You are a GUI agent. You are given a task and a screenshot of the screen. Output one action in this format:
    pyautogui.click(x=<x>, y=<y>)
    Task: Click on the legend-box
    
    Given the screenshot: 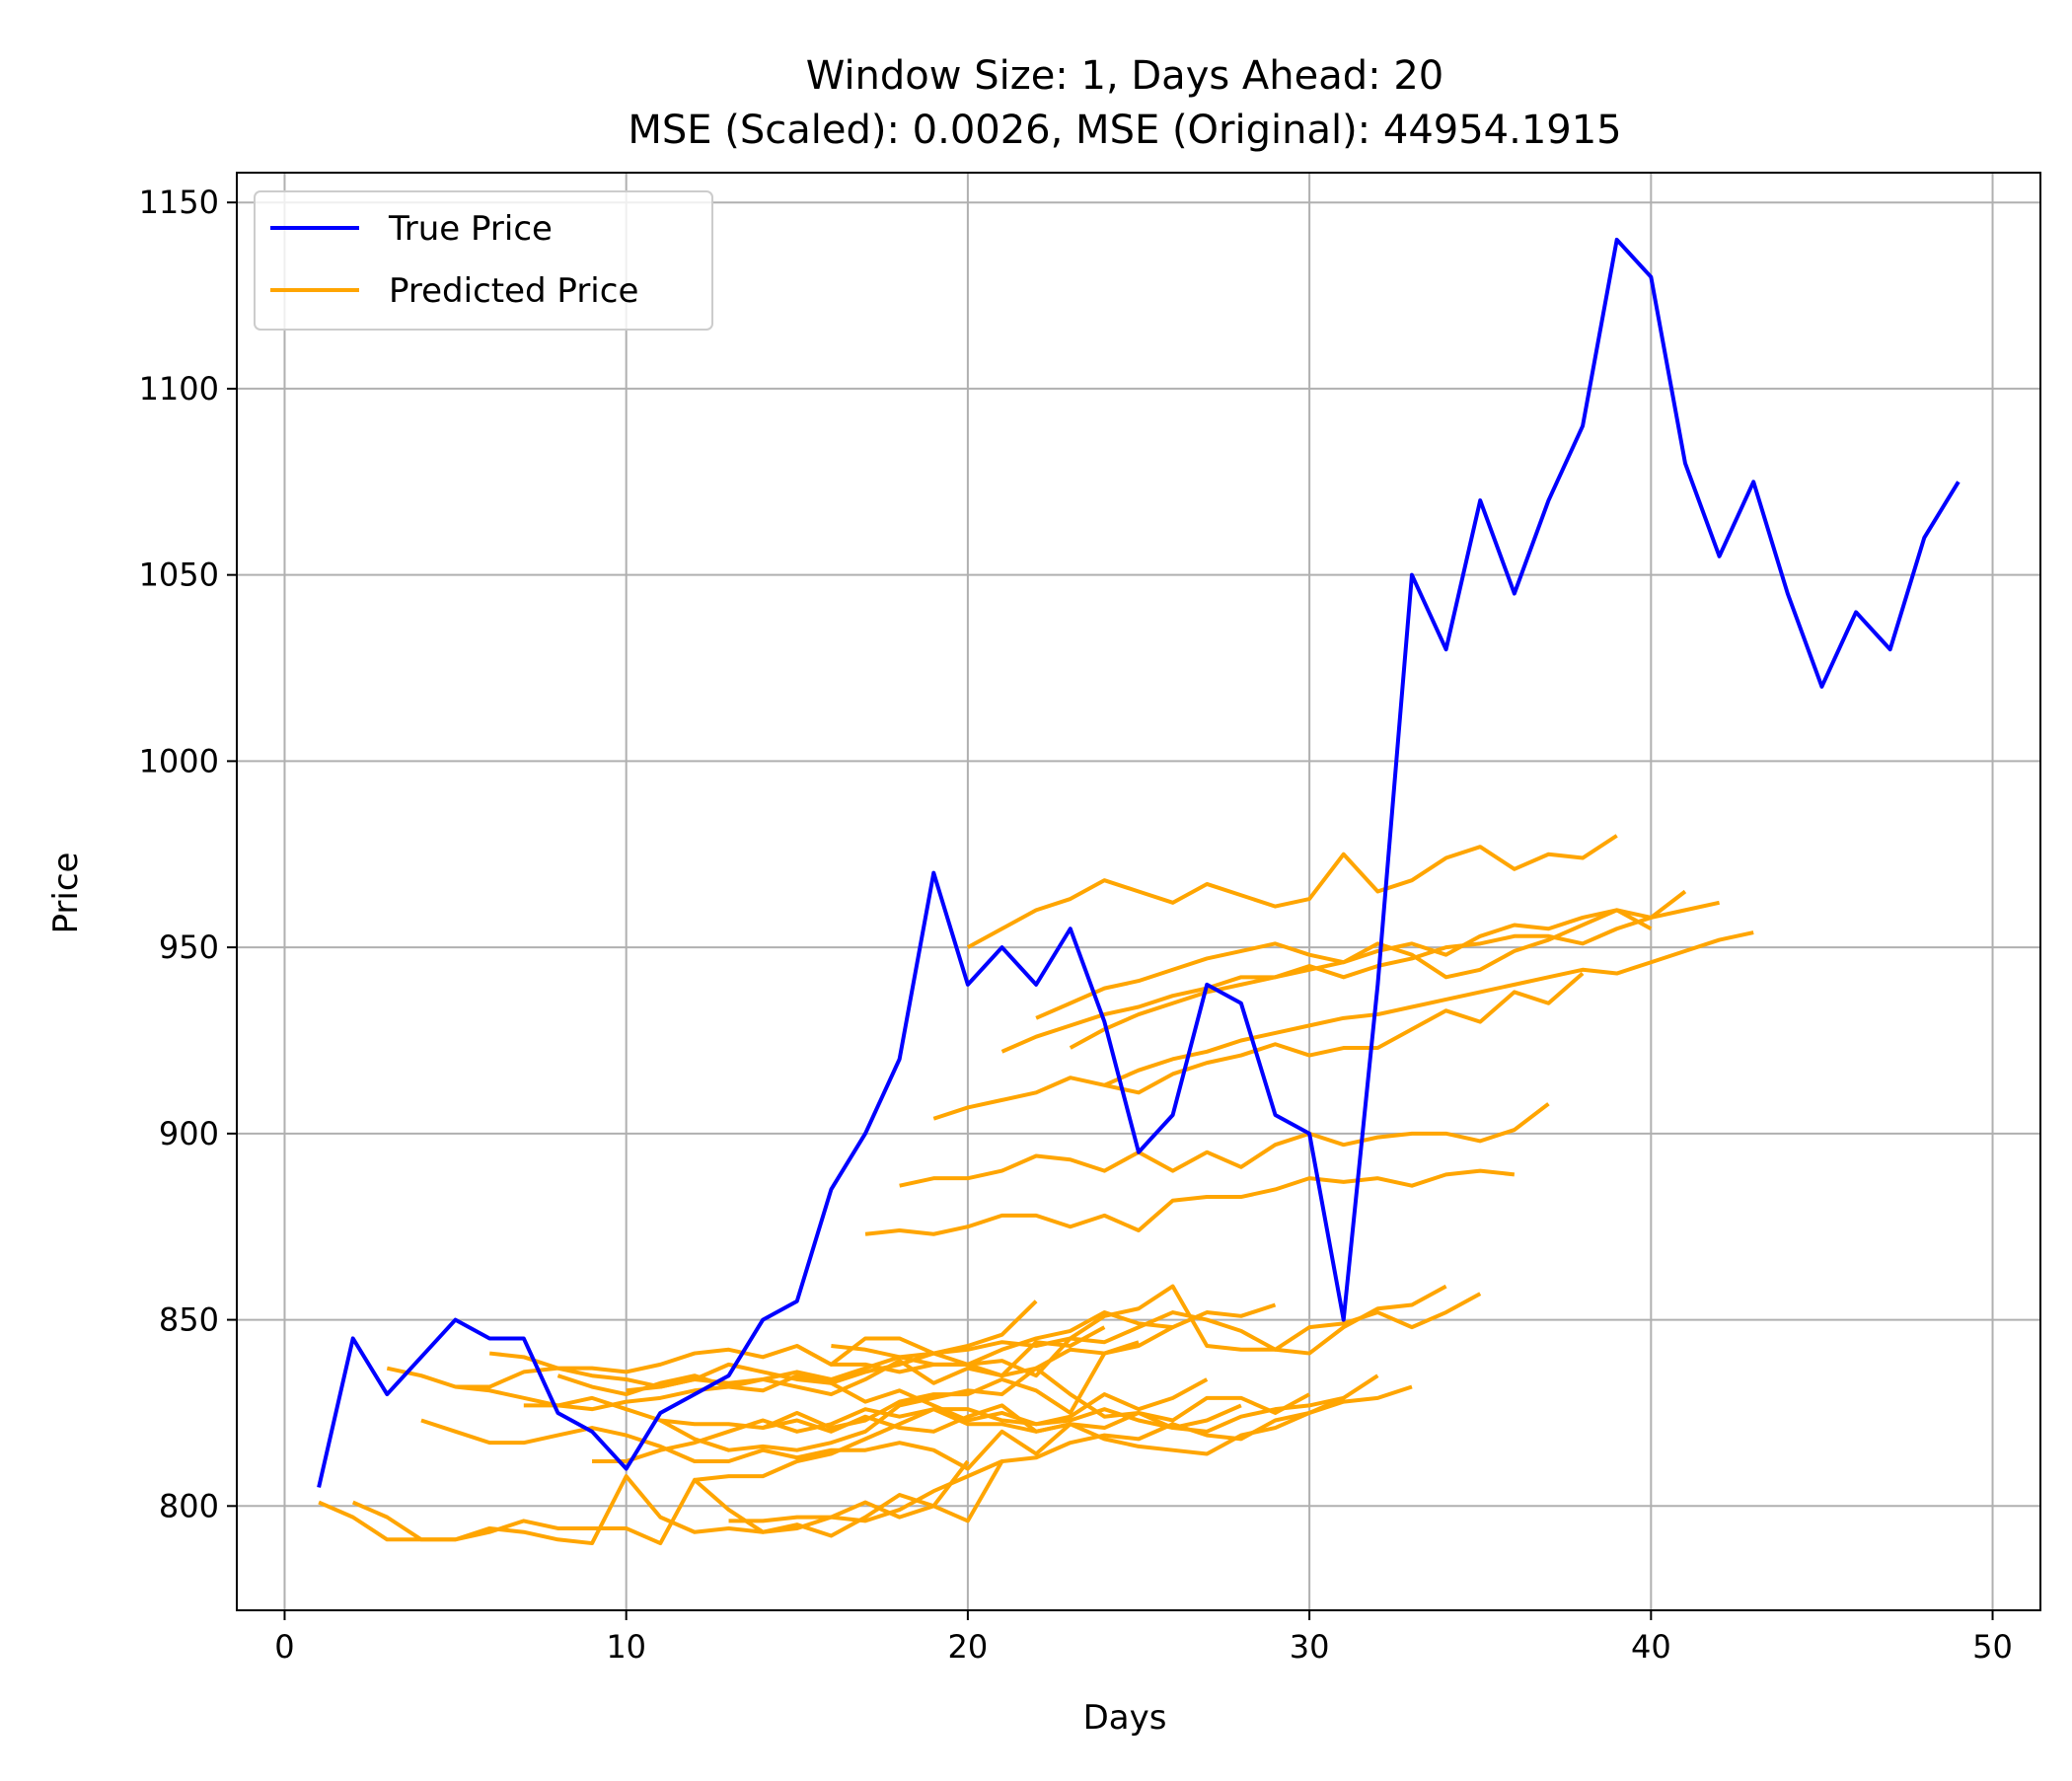 What is the action you would take?
    pyautogui.click(x=484, y=261)
    